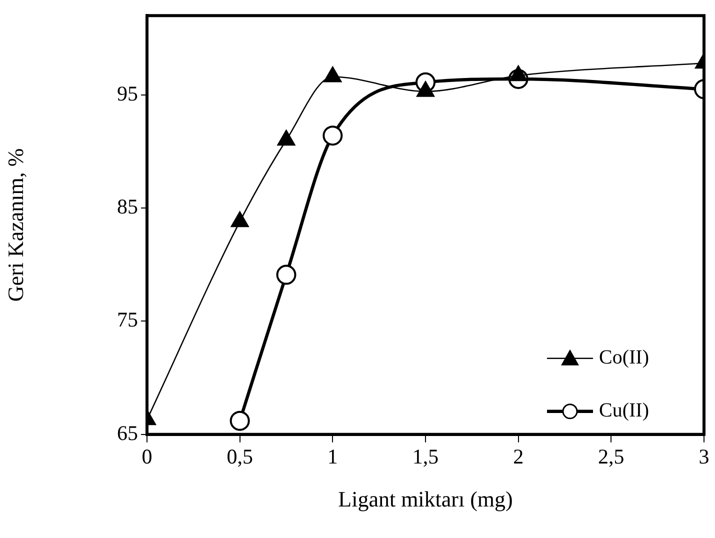 This screenshot has width=715, height=538. Describe the element at coordinates (704, 456) in the screenshot. I see `x-tick-label: 3` at that location.